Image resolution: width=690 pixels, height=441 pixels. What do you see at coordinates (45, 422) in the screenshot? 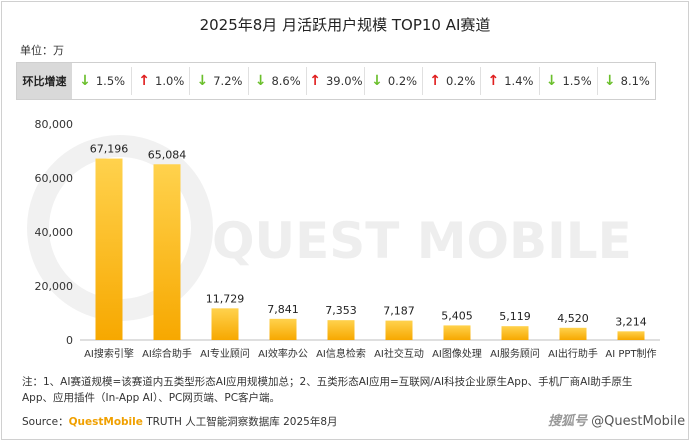
I see `source-prefix: Source：` at bounding box center [45, 422].